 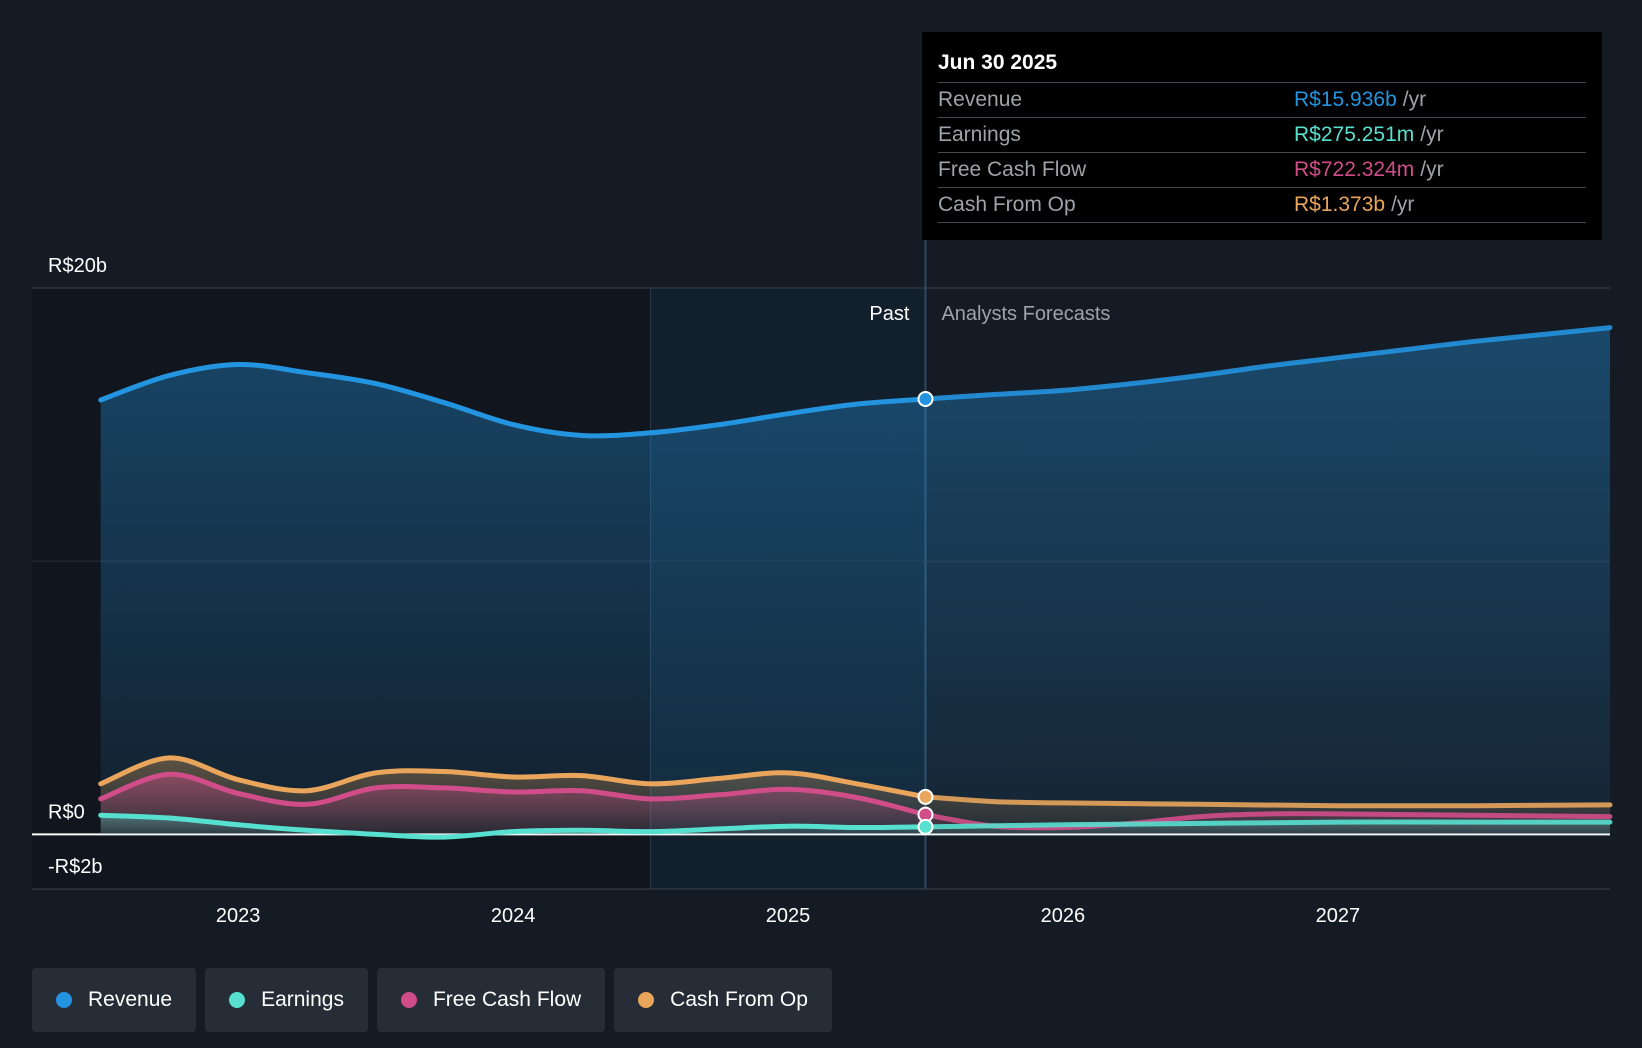 What do you see at coordinates (1268, 801) in the screenshot?
I see `cash-from-op-line-forecast` at bounding box center [1268, 801].